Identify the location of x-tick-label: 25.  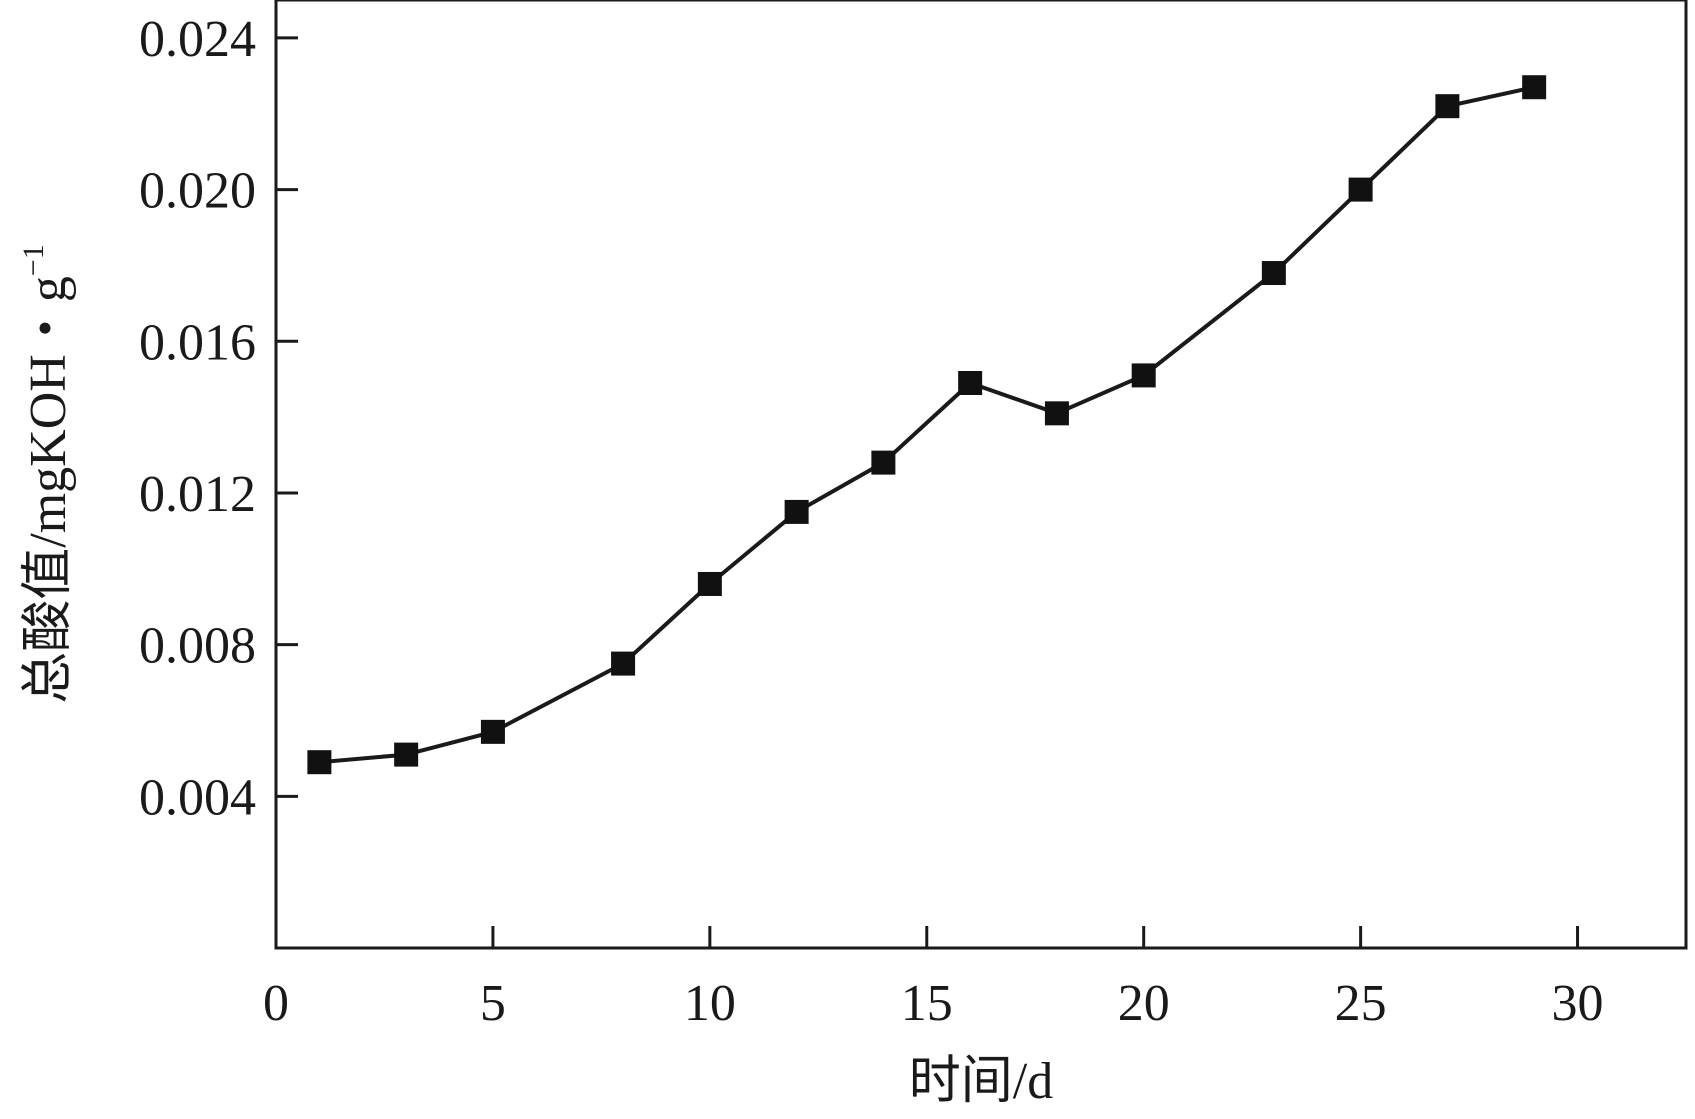
(1361, 1003).